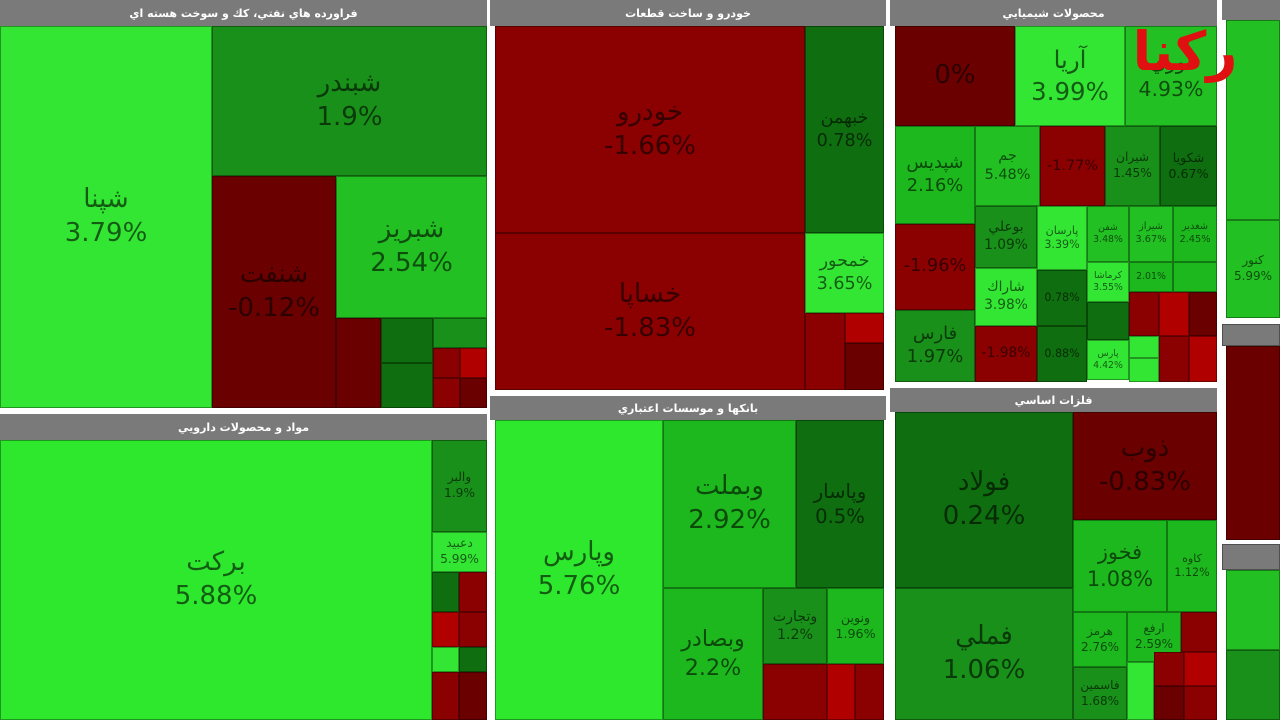 Image resolution: width=1280 pixels, height=720 pixels. Describe the element at coordinates (1154, 644) in the screenshot. I see `stock-change: 2.59%` at that location.